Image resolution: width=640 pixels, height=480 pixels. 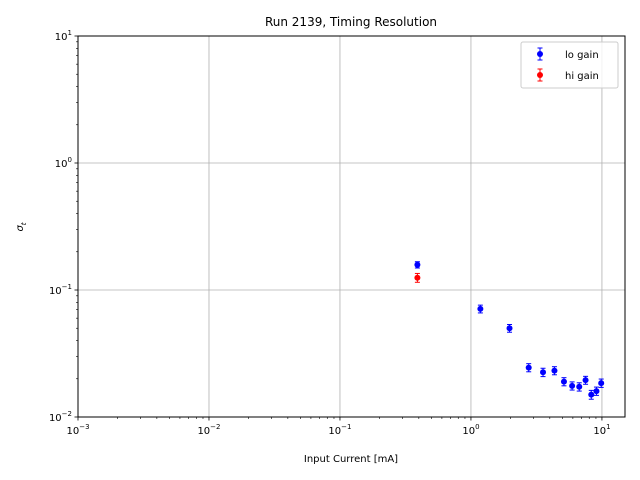 I want to click on data-layer, so click(x=509, y=330).